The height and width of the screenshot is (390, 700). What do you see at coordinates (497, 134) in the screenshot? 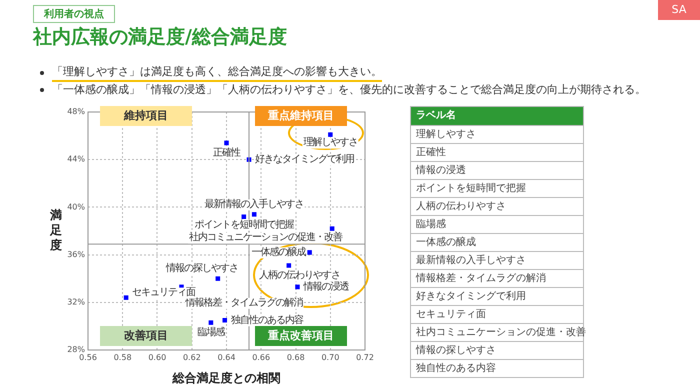
I see `text: 理解しやすさ` at bounding box center [497, 134].